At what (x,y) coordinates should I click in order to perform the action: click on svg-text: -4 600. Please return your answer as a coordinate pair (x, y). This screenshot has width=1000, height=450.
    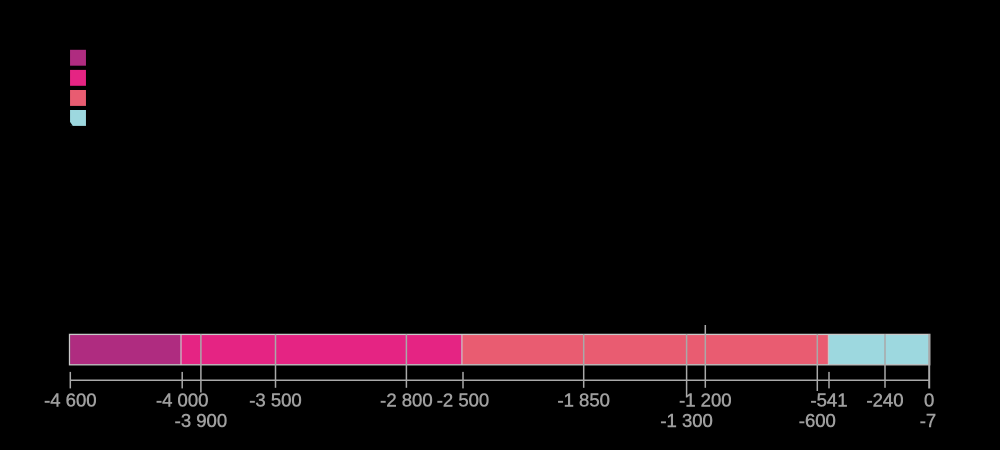
    Looking at the image, I should click on (70, 400).